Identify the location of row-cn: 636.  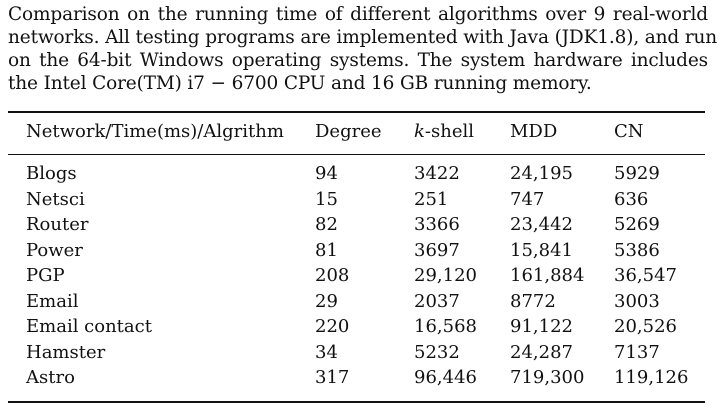
(631, 199).